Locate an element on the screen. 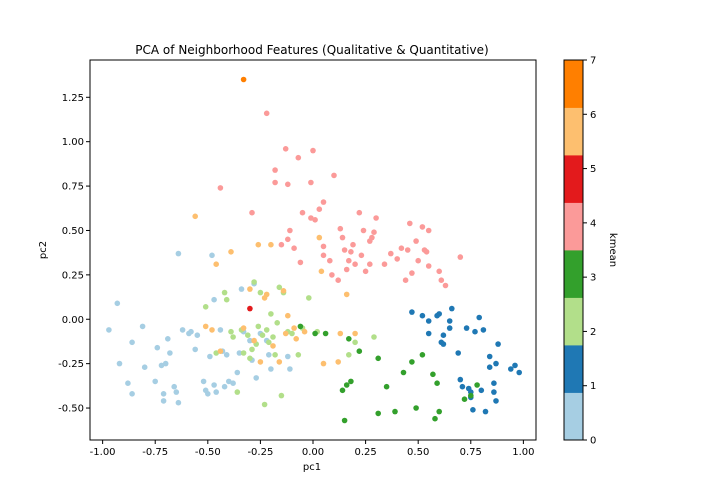  y-tick-label: 0.75 is located at coordinates (73, 187).